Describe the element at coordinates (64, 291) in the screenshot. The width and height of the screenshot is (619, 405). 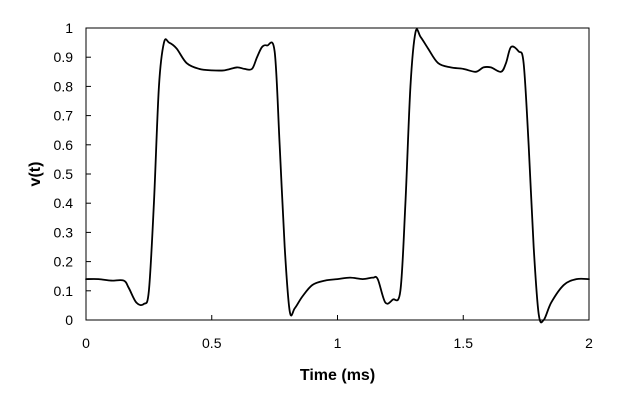
I see `y-tick-label: 0.1` at that location.